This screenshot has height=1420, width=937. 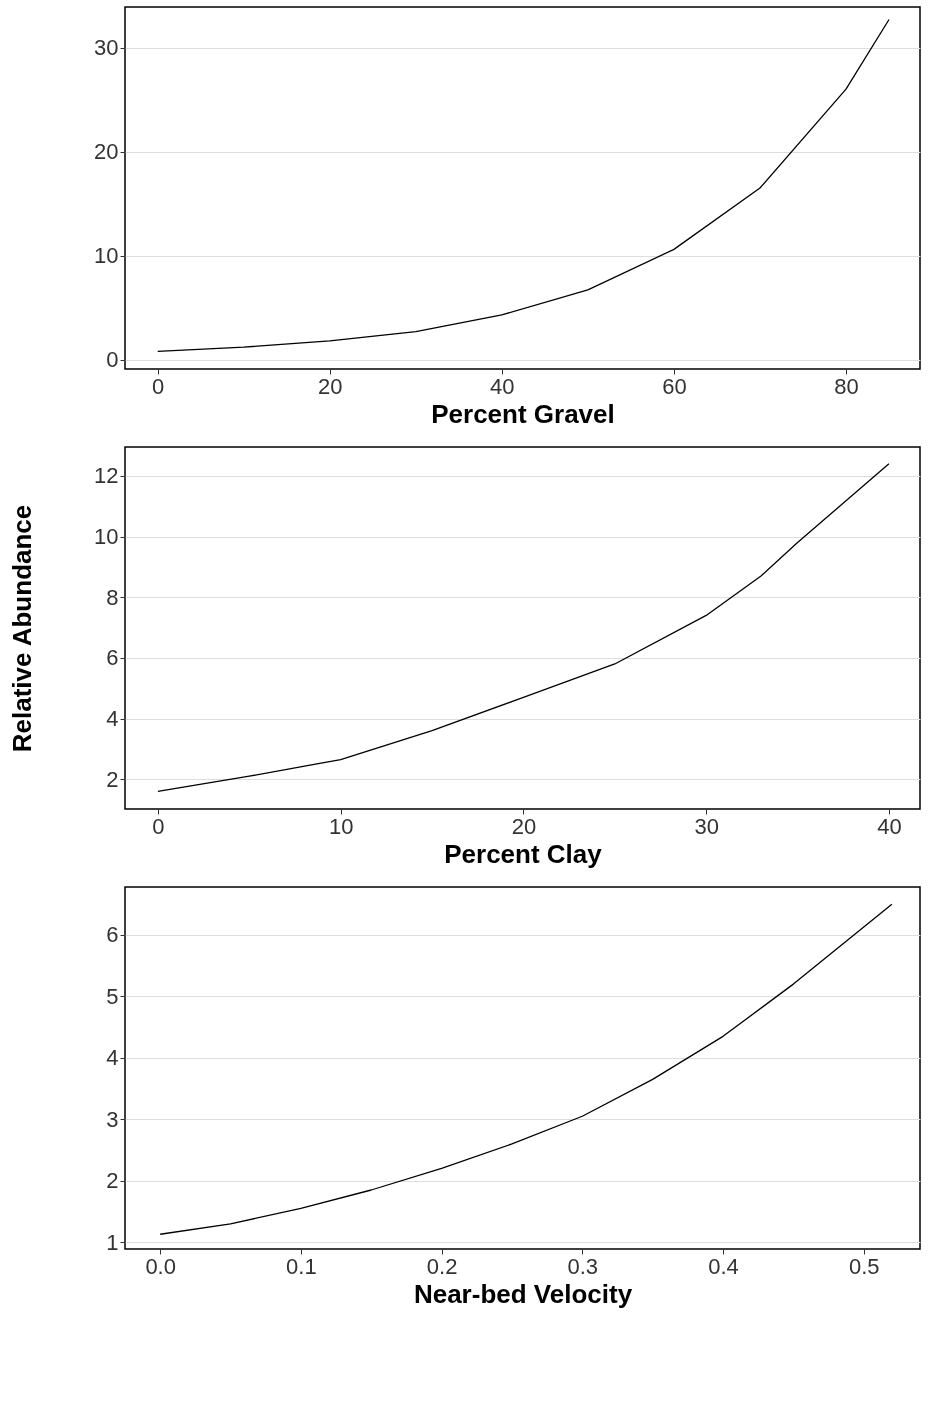 I want to click on y-tick-label: 12, so click(x=106, y=476).